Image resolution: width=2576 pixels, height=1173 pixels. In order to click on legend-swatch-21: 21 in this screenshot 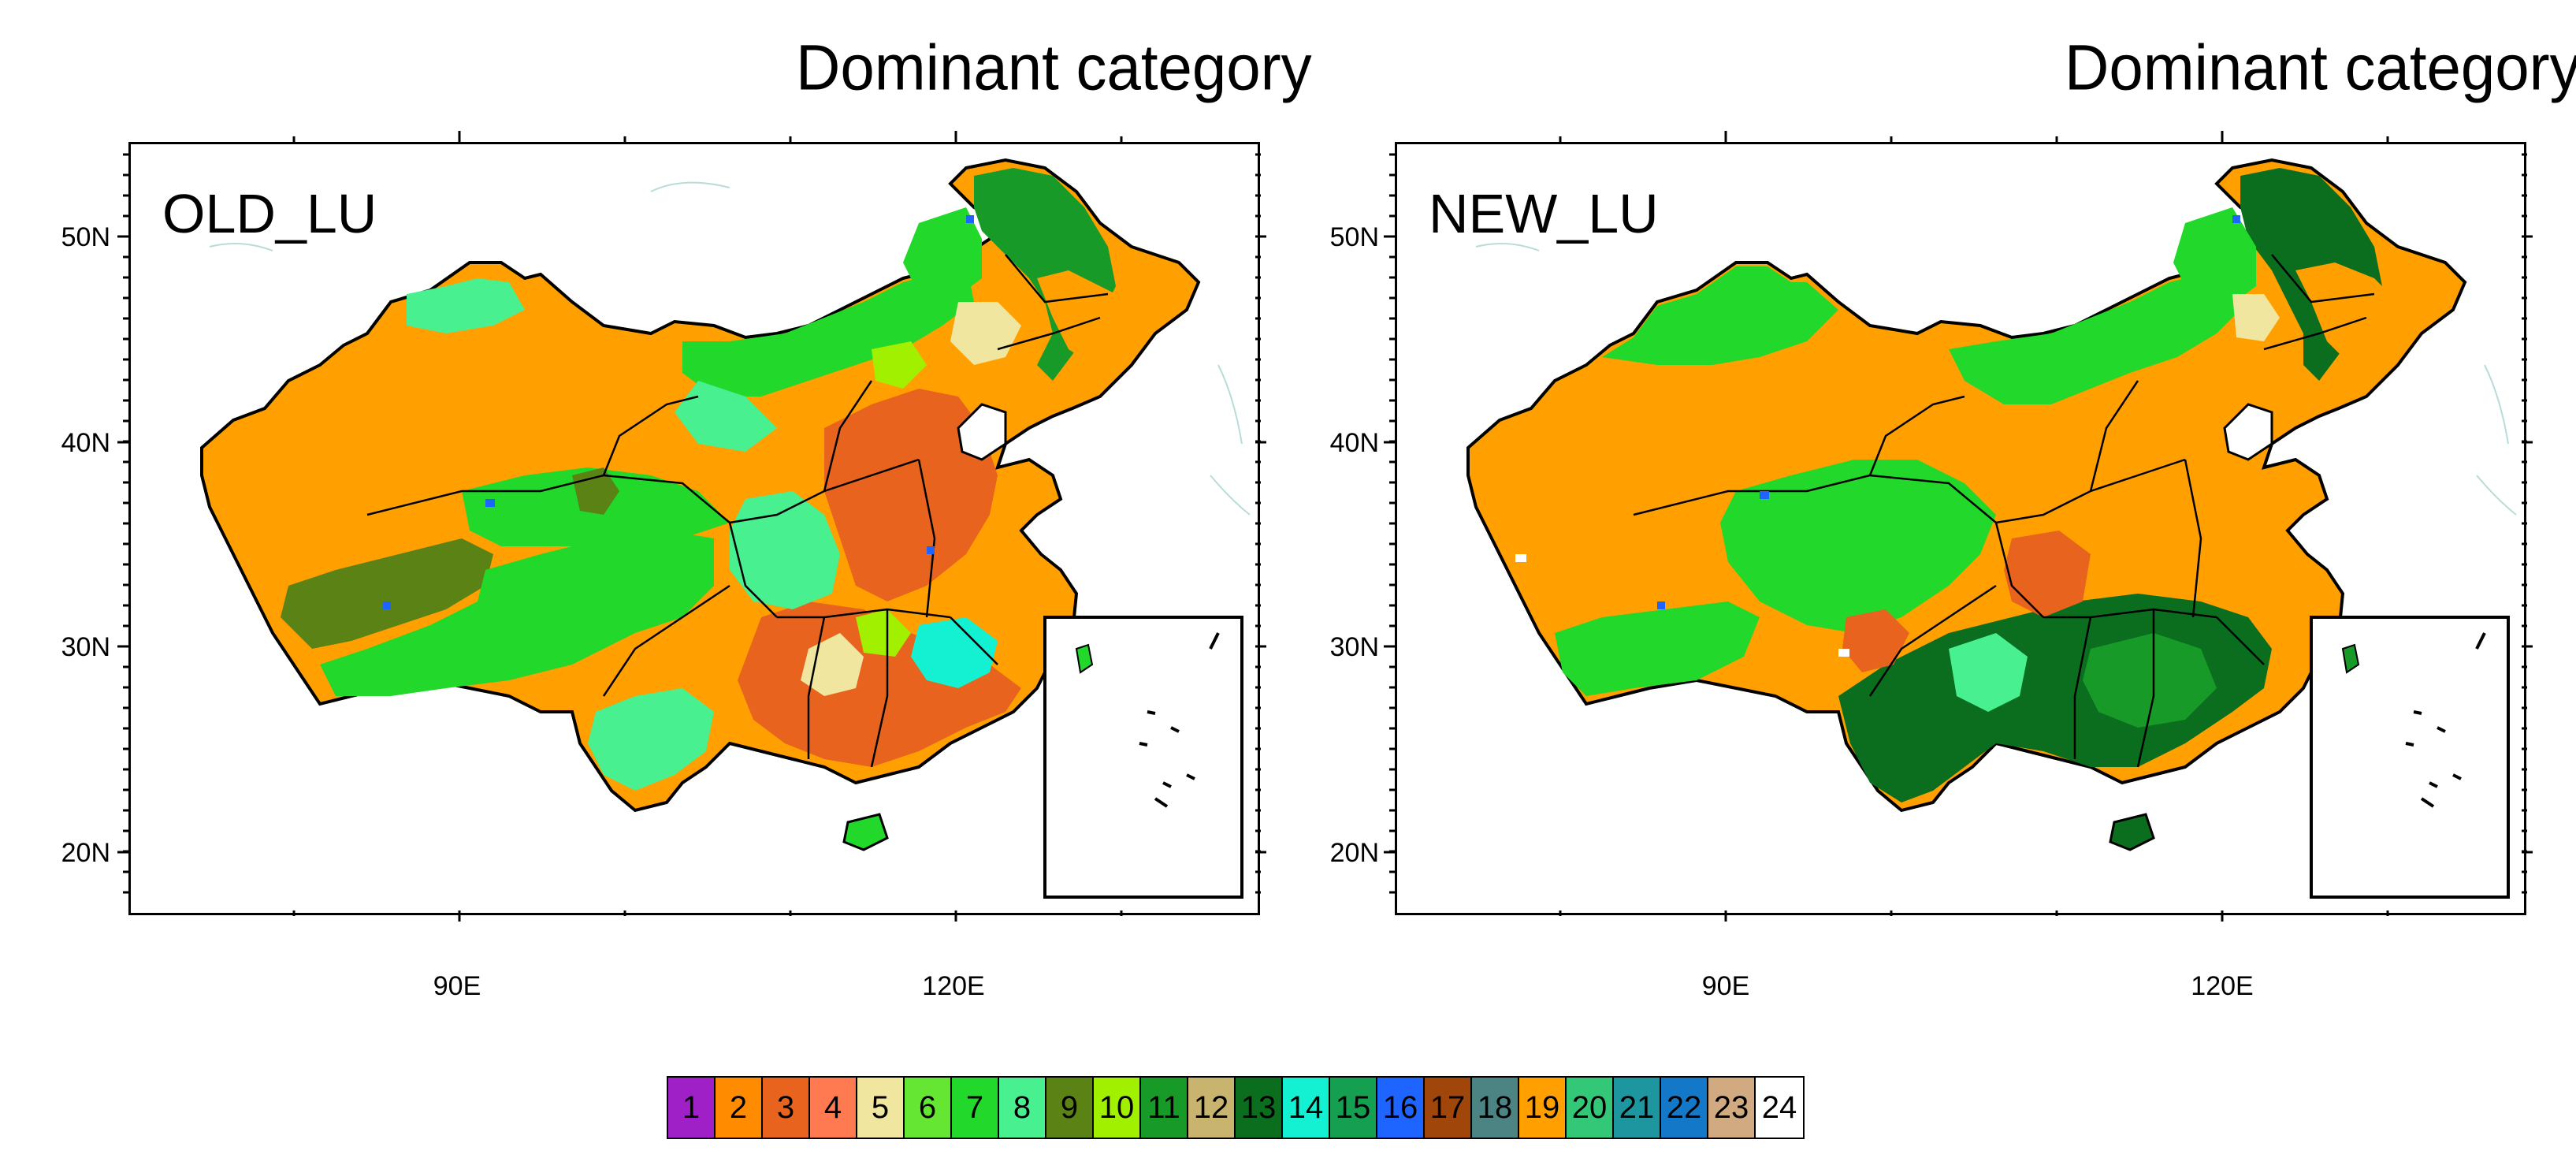, I will do `click(1637, 1108)`.